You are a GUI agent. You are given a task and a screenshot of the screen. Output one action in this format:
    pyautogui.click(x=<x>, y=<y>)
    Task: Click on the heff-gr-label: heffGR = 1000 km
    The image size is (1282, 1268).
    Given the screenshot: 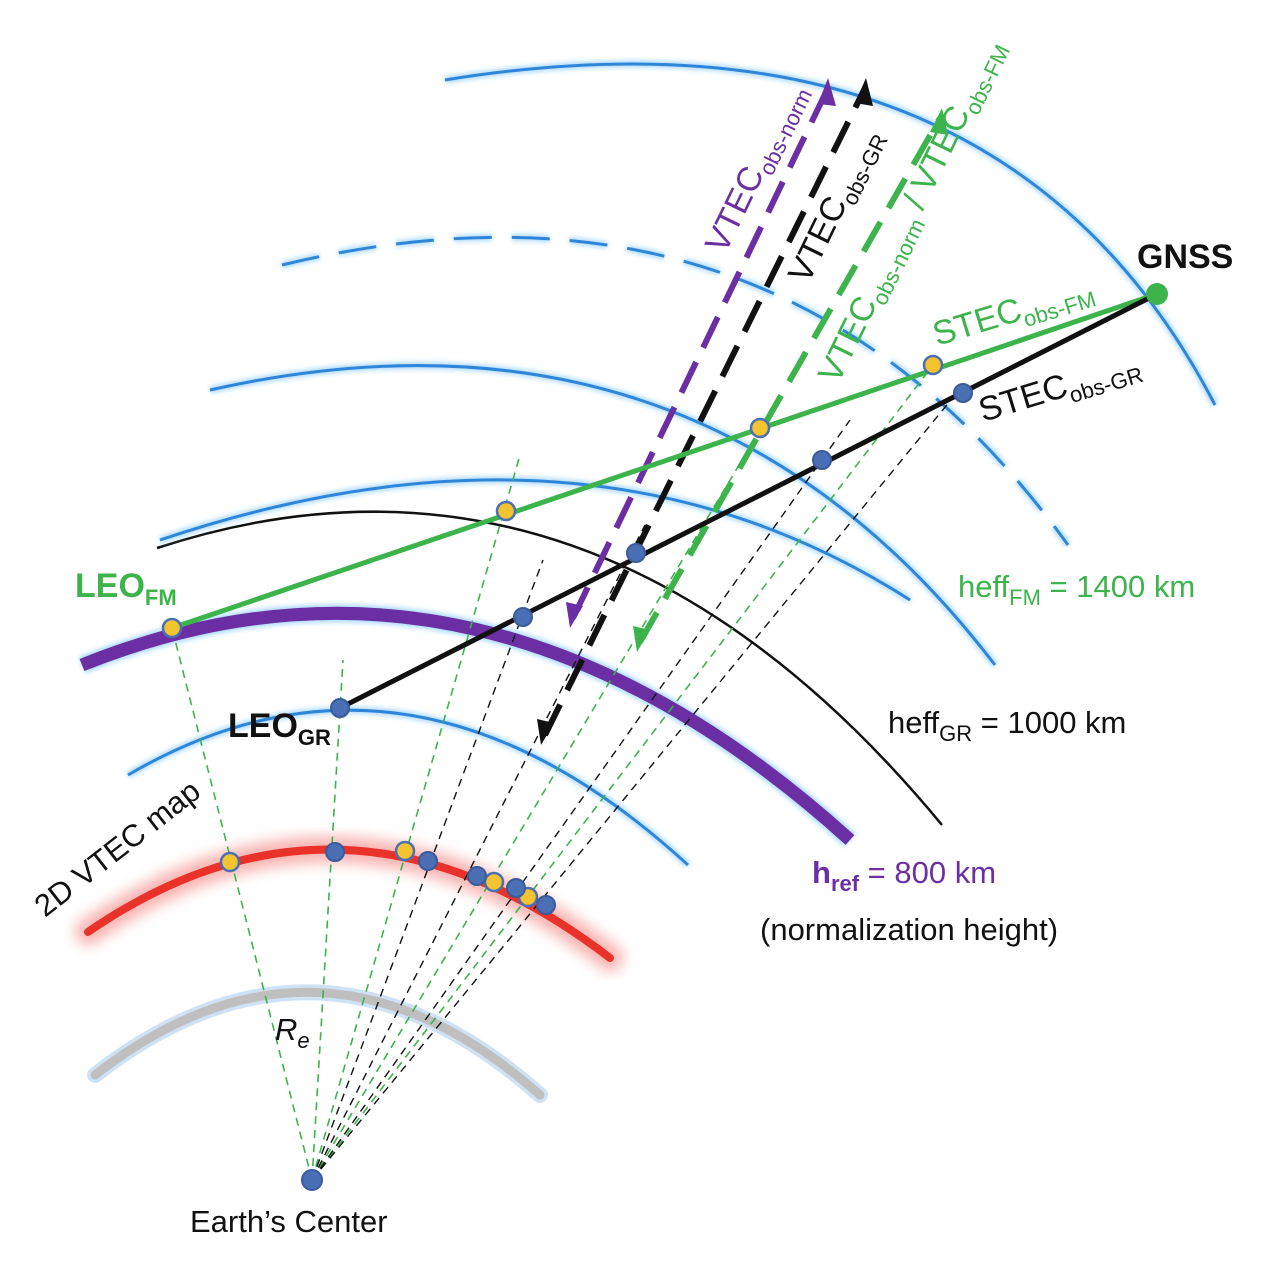 What is the action you would take?
    pyautogui.click(x=1007, y=725)
    